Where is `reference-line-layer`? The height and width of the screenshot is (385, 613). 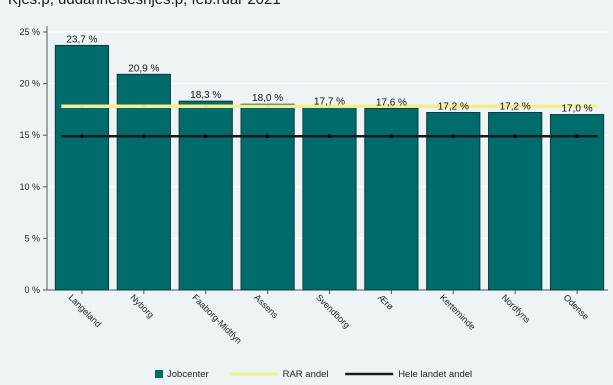
reference-line-layer is located at coordinates (329, 121).